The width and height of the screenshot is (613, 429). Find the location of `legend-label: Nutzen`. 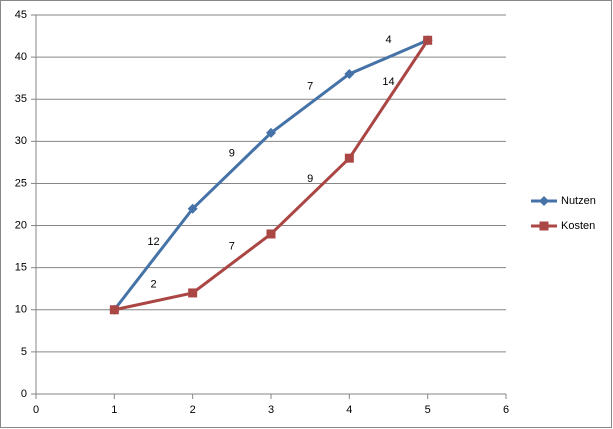

legend-label: Nutzen is located at coordinates (578, 201).